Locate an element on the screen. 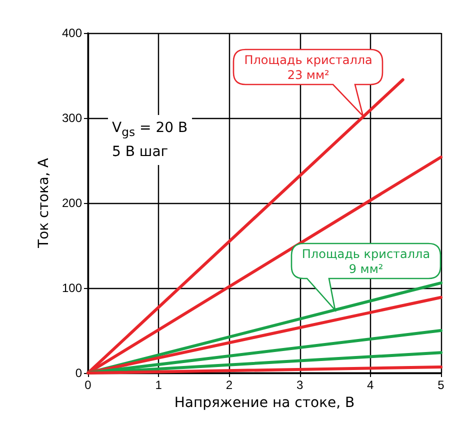 The width and height of the screenshot is (467, 432). annotation: V$_{gs}$ = 20 В is located at coordinates (150, 130).